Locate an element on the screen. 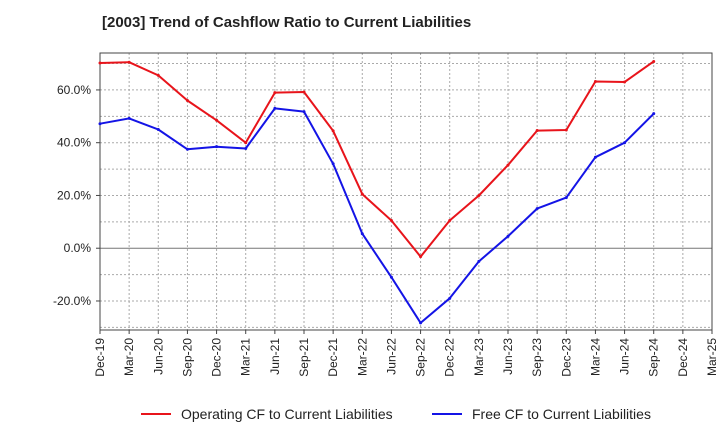 The width and height of the screenshot is (720, 440). x-tick-label: Mar-23 is located at coordinates (479, 357).